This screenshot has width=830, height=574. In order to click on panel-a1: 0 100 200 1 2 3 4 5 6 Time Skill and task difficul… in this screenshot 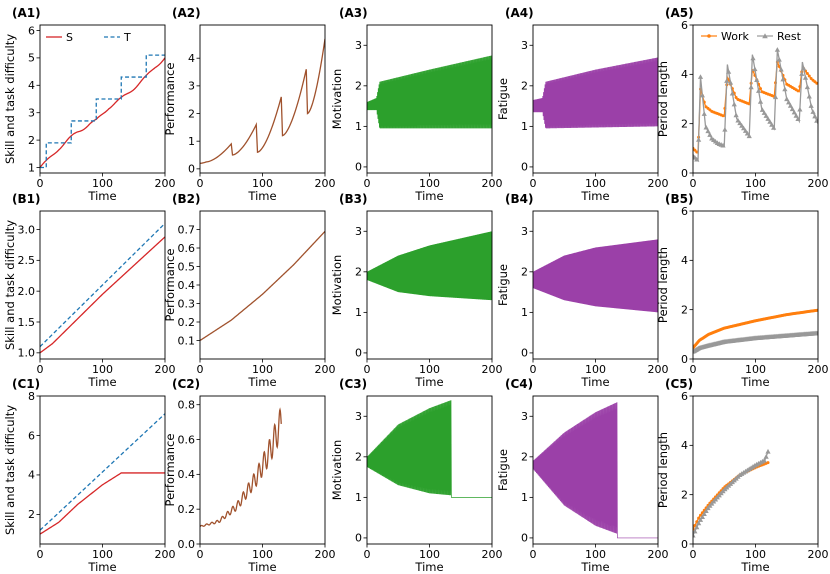, I will do `click(89, 104)`.